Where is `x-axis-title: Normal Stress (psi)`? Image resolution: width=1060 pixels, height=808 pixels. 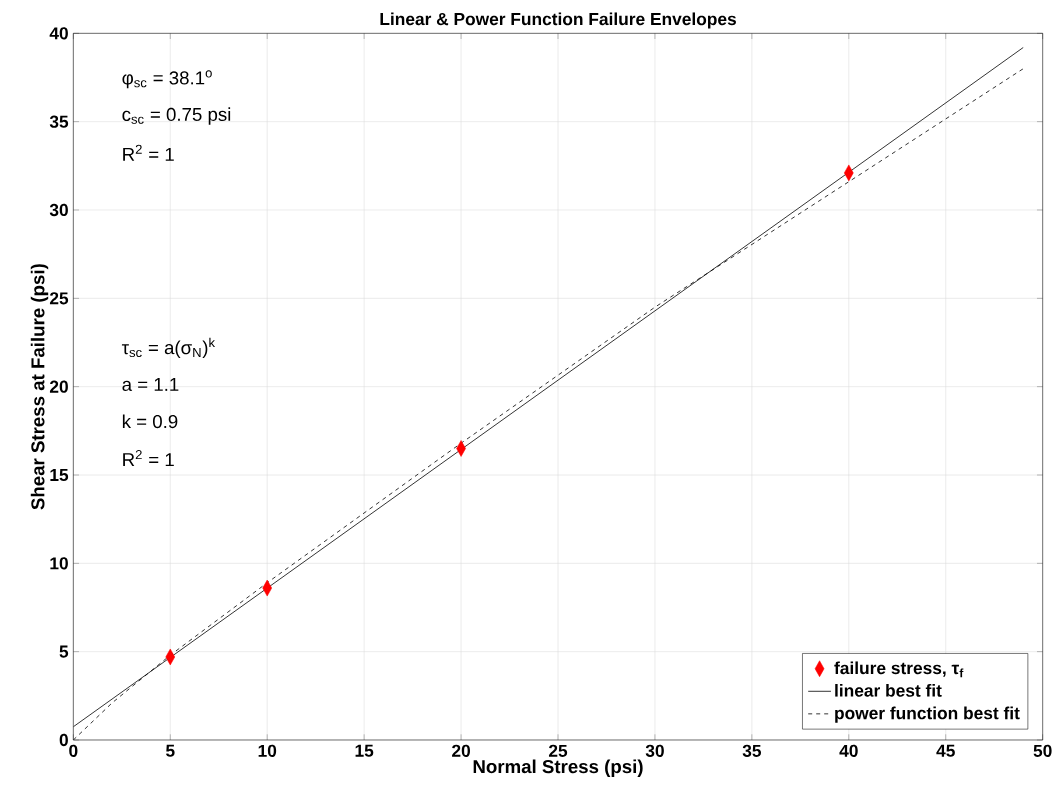
x-axis-title: Normal Stress (psi) is located at coordinates (558, 768).